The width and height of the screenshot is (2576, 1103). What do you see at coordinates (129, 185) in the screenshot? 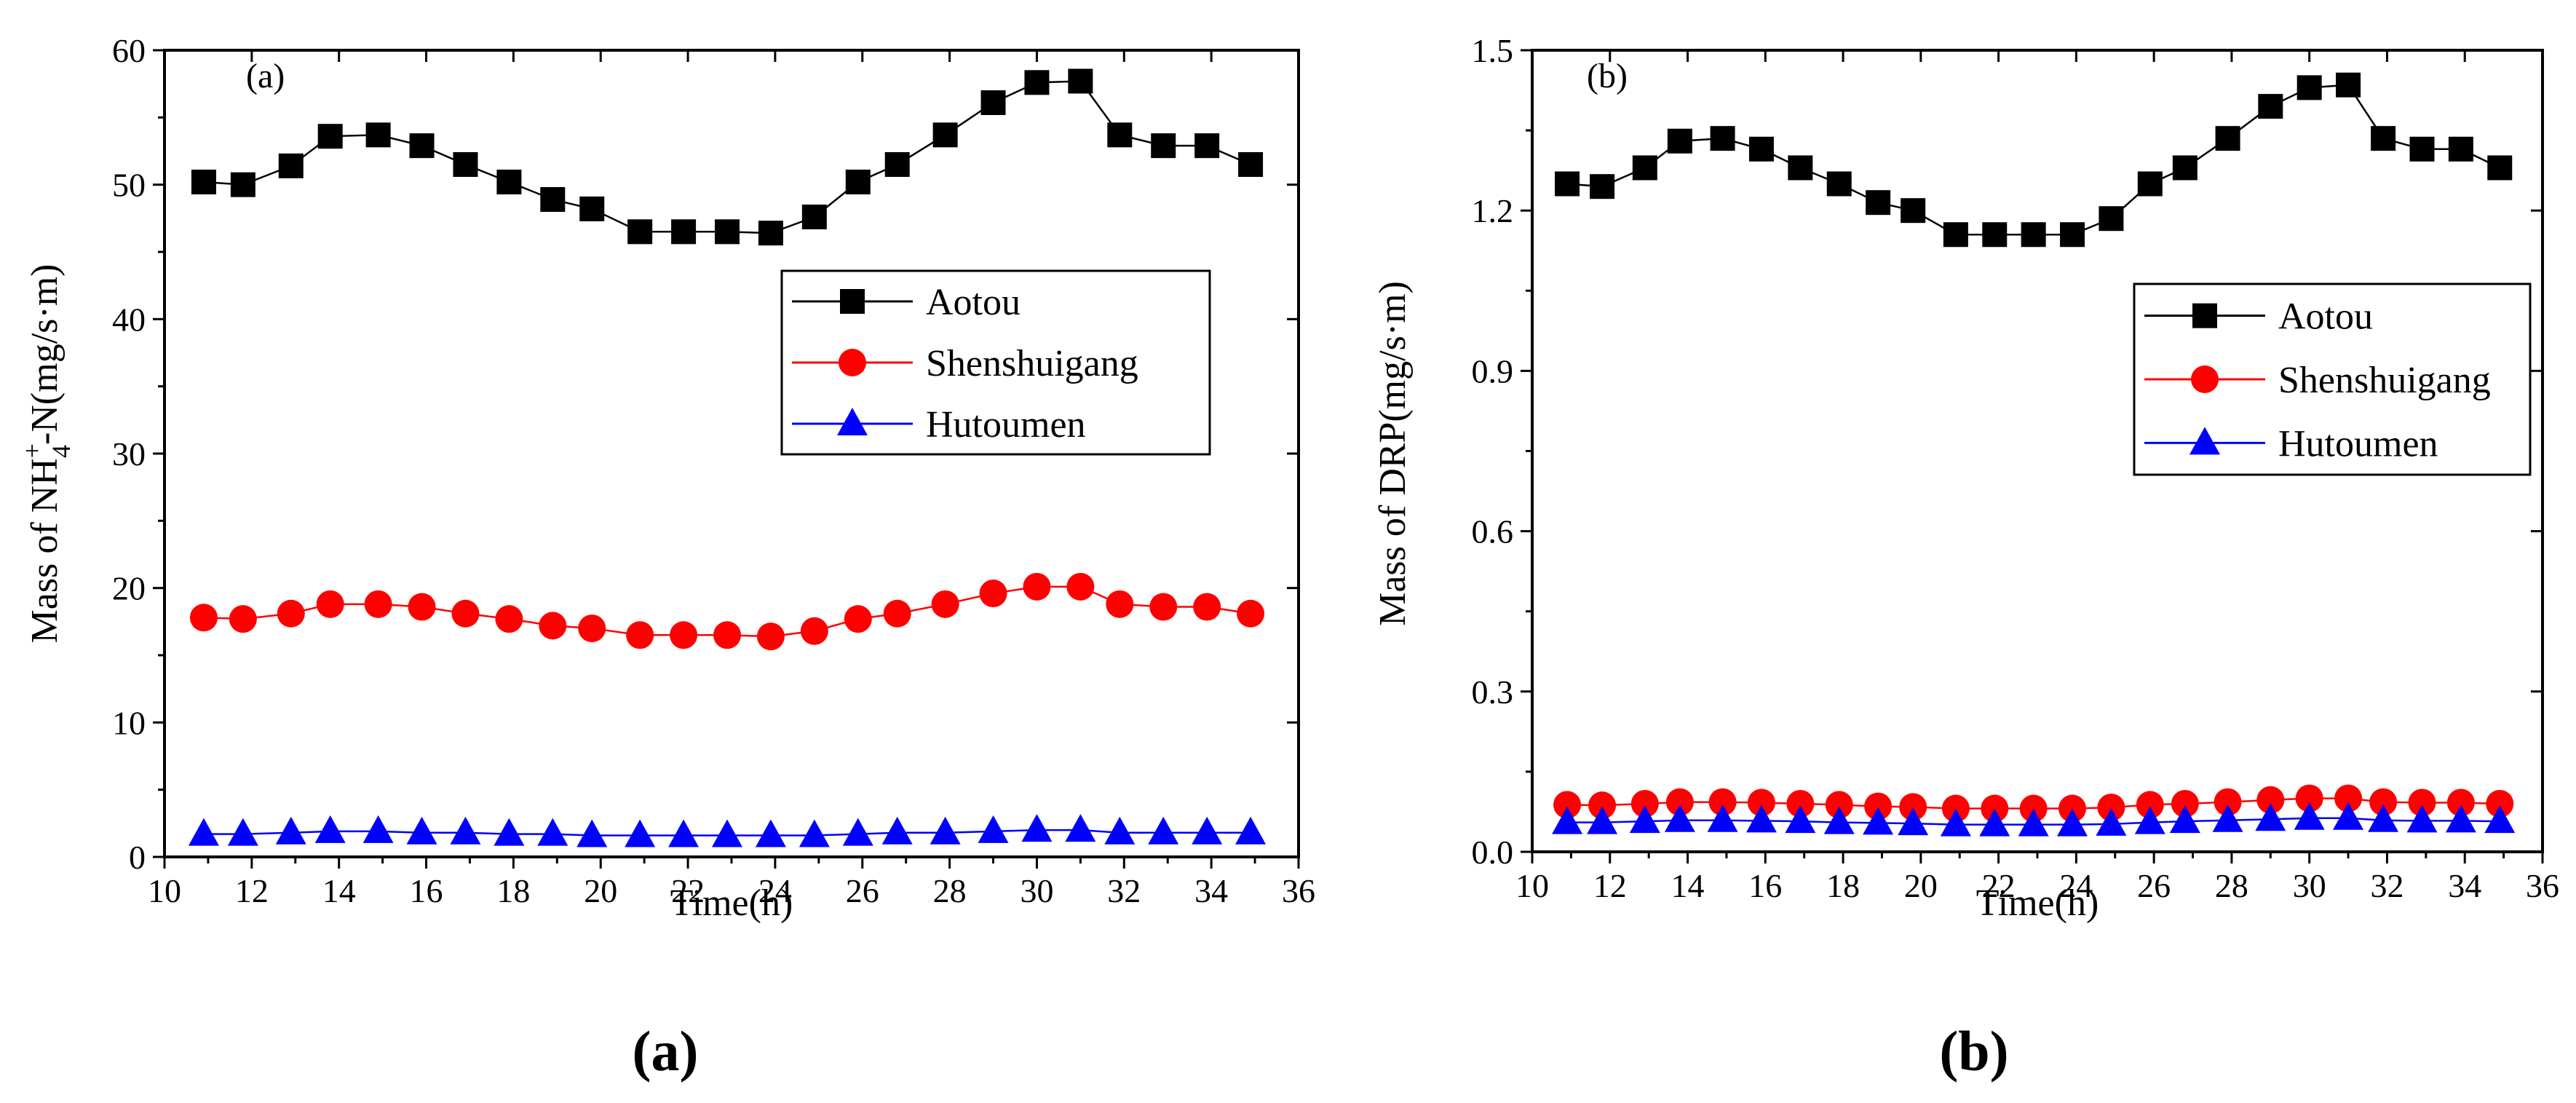
I see `y-tick-label: 50` at bounding box center [129, 185].